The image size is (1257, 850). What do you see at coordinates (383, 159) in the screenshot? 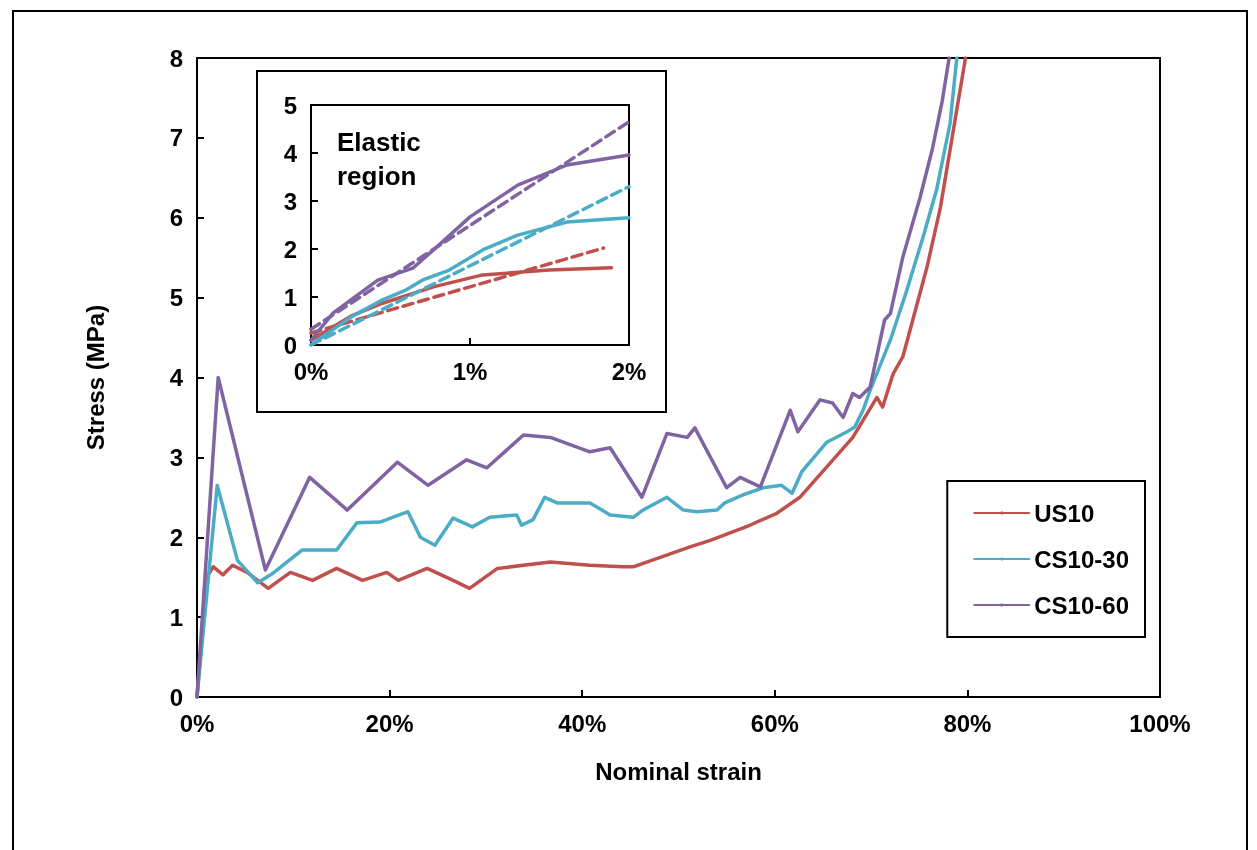
I see `annotation: Elastic region` at bounding box center [383, 159].